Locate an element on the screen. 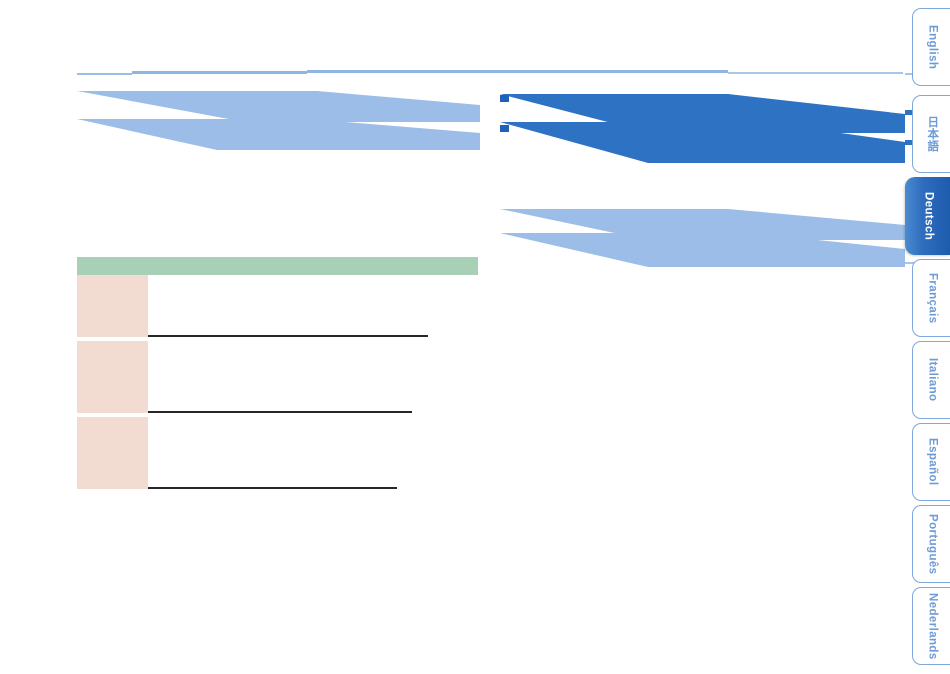 The image size is (950, 674). language-tab-japanese: 日本語 is located at coordinates (931, 134).